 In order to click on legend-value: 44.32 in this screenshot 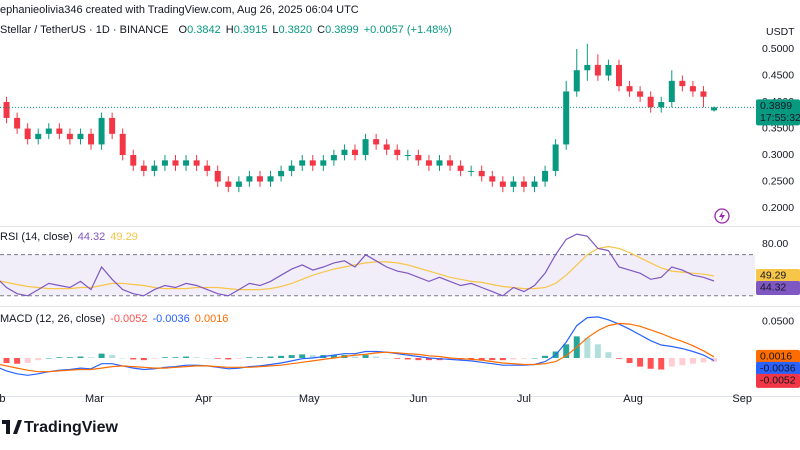, I will do `click(92, 237)`.